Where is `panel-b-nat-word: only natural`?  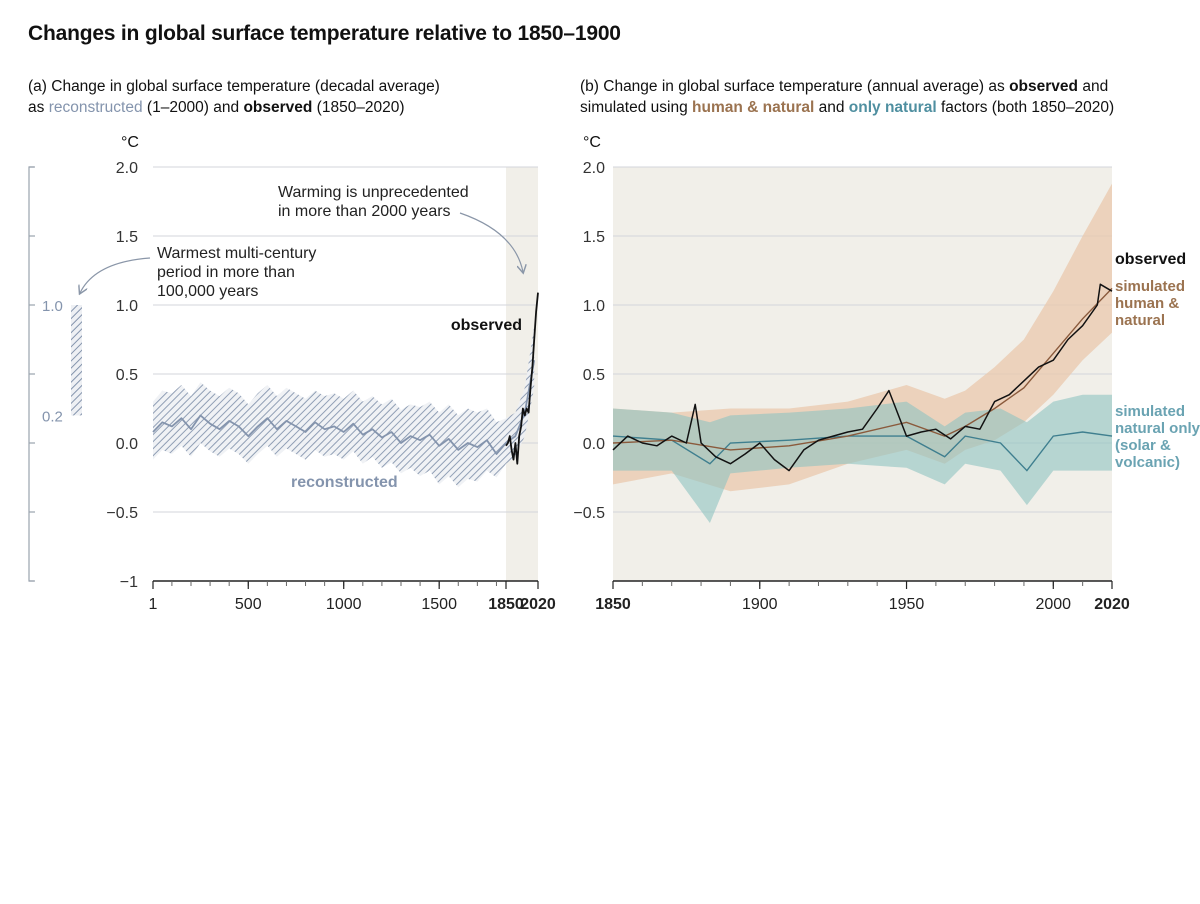 panel-b-nat-word: only natural is located at coordinates (892, 107).